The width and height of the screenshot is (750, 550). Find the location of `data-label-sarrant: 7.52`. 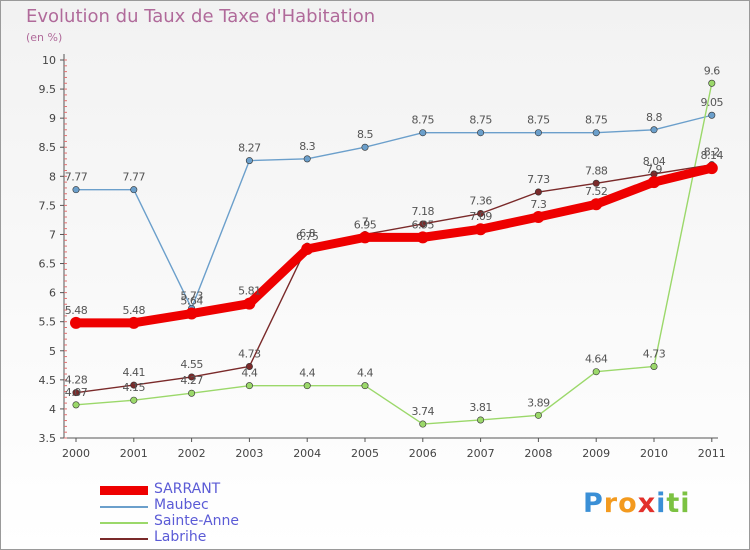

data-label-sarrant: 7.52 is located at coordinates (596, 191).